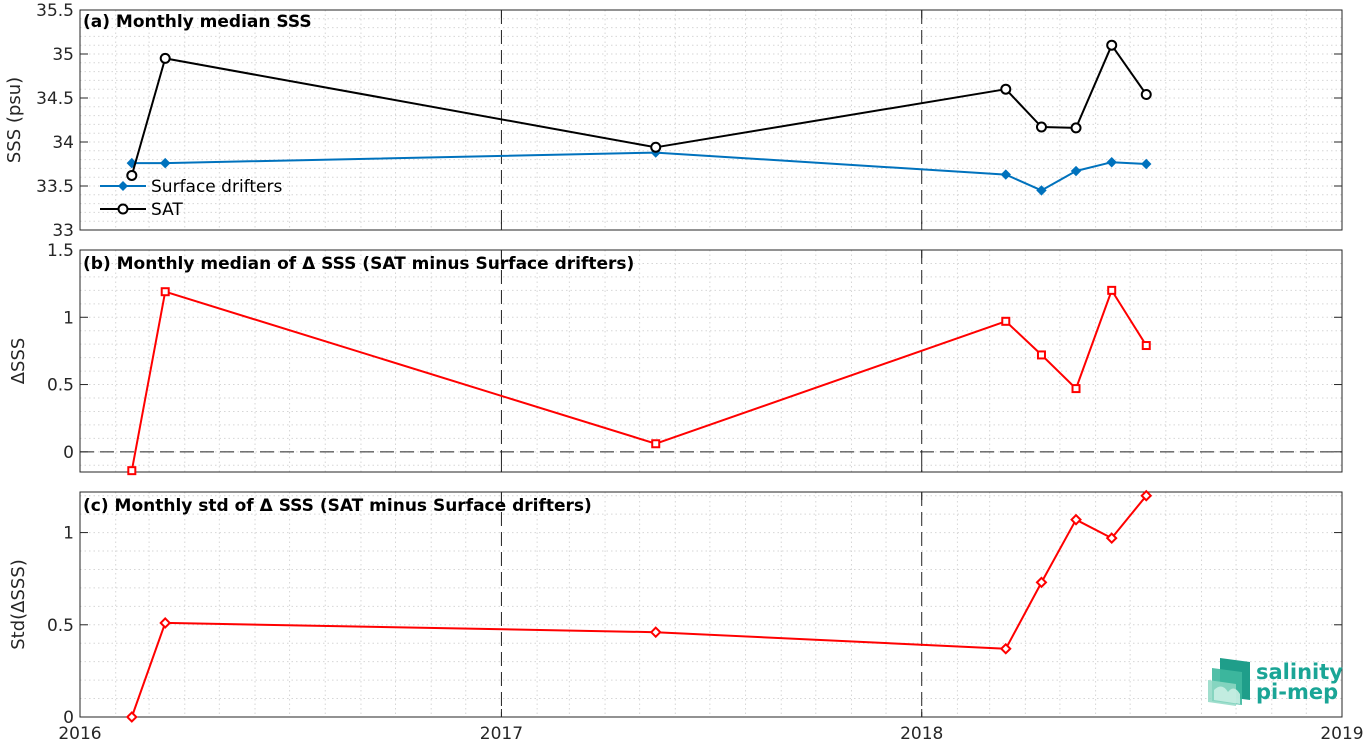  I want to click on logo-mark-icon, so click(1229, 682).